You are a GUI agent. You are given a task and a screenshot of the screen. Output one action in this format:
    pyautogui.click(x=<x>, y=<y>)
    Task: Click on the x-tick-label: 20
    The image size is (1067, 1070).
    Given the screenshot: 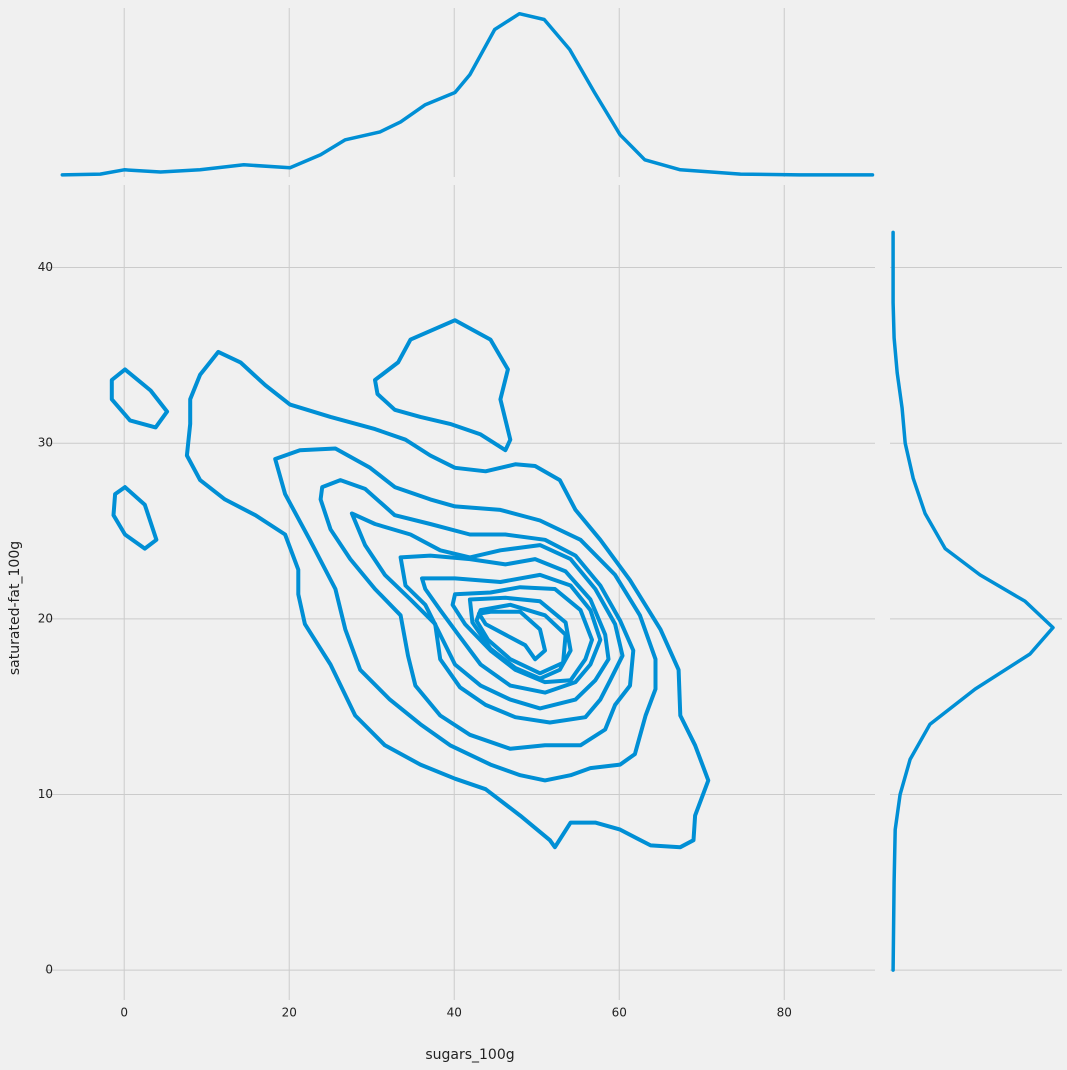 What is the action you would take?
    pyautogui.click(x=289, y=1013)
    